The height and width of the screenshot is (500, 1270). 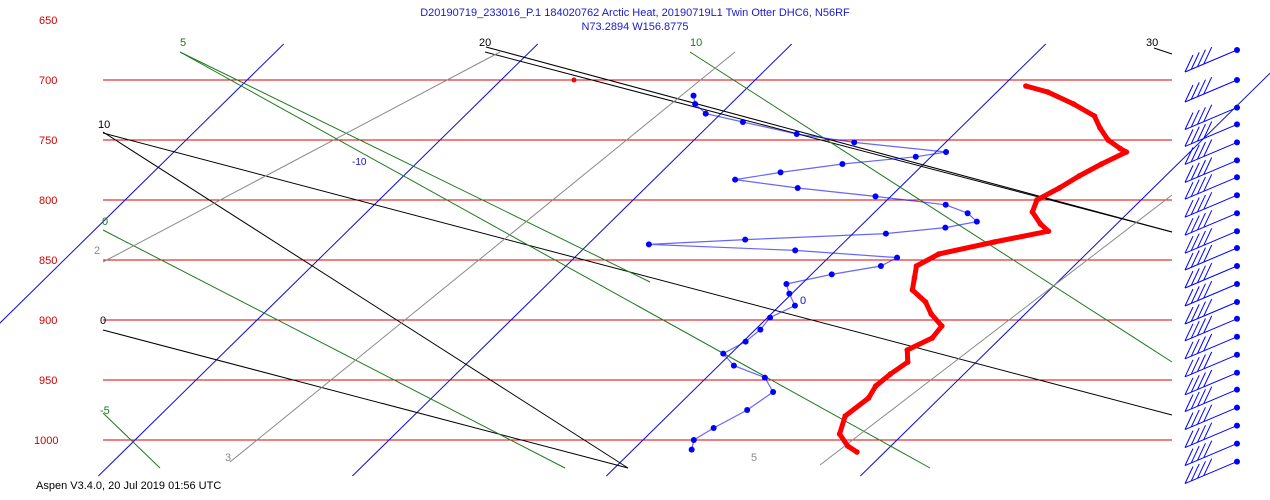 What do you see at coordinates (1152, 43) in the screenshot?
I see `dry-adiabat-label-30: 30` at bounding box center [1152, 43].